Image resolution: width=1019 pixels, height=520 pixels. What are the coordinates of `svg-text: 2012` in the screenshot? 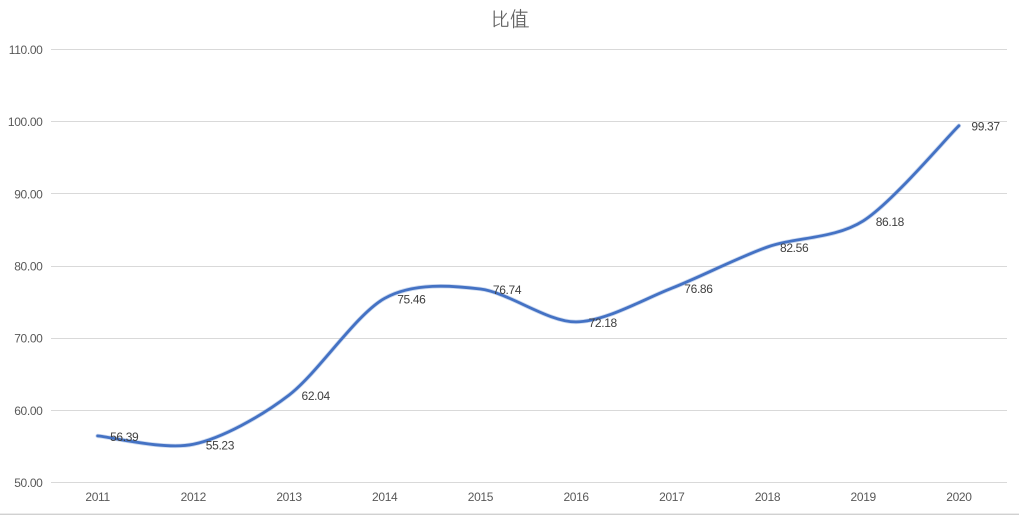 It's located at (194, 497).